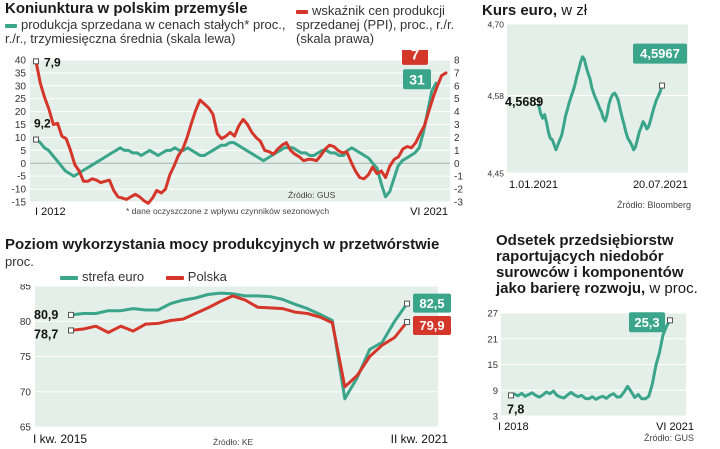 This screenshot has width=720, height=449. Describe the element at coordinates (302, 11) in the screenshot. I see `legend-swatch-red` at that location.